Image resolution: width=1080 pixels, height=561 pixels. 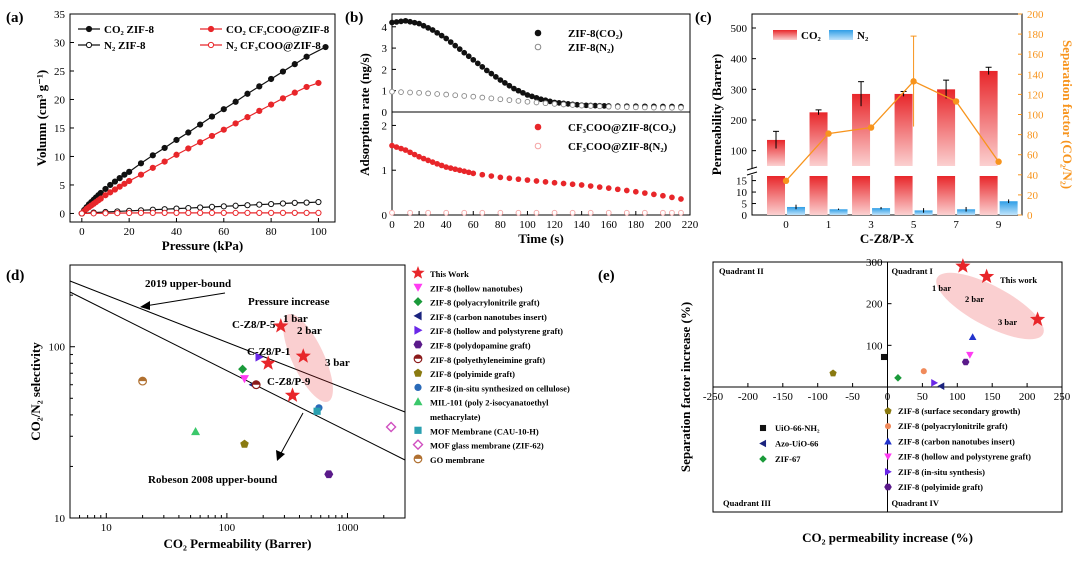 What do you see at coordinates (129, 30) in the screenshot?
I see `legend-text-a: CO₂ ZIF-8` at bounding box center [129, 30].